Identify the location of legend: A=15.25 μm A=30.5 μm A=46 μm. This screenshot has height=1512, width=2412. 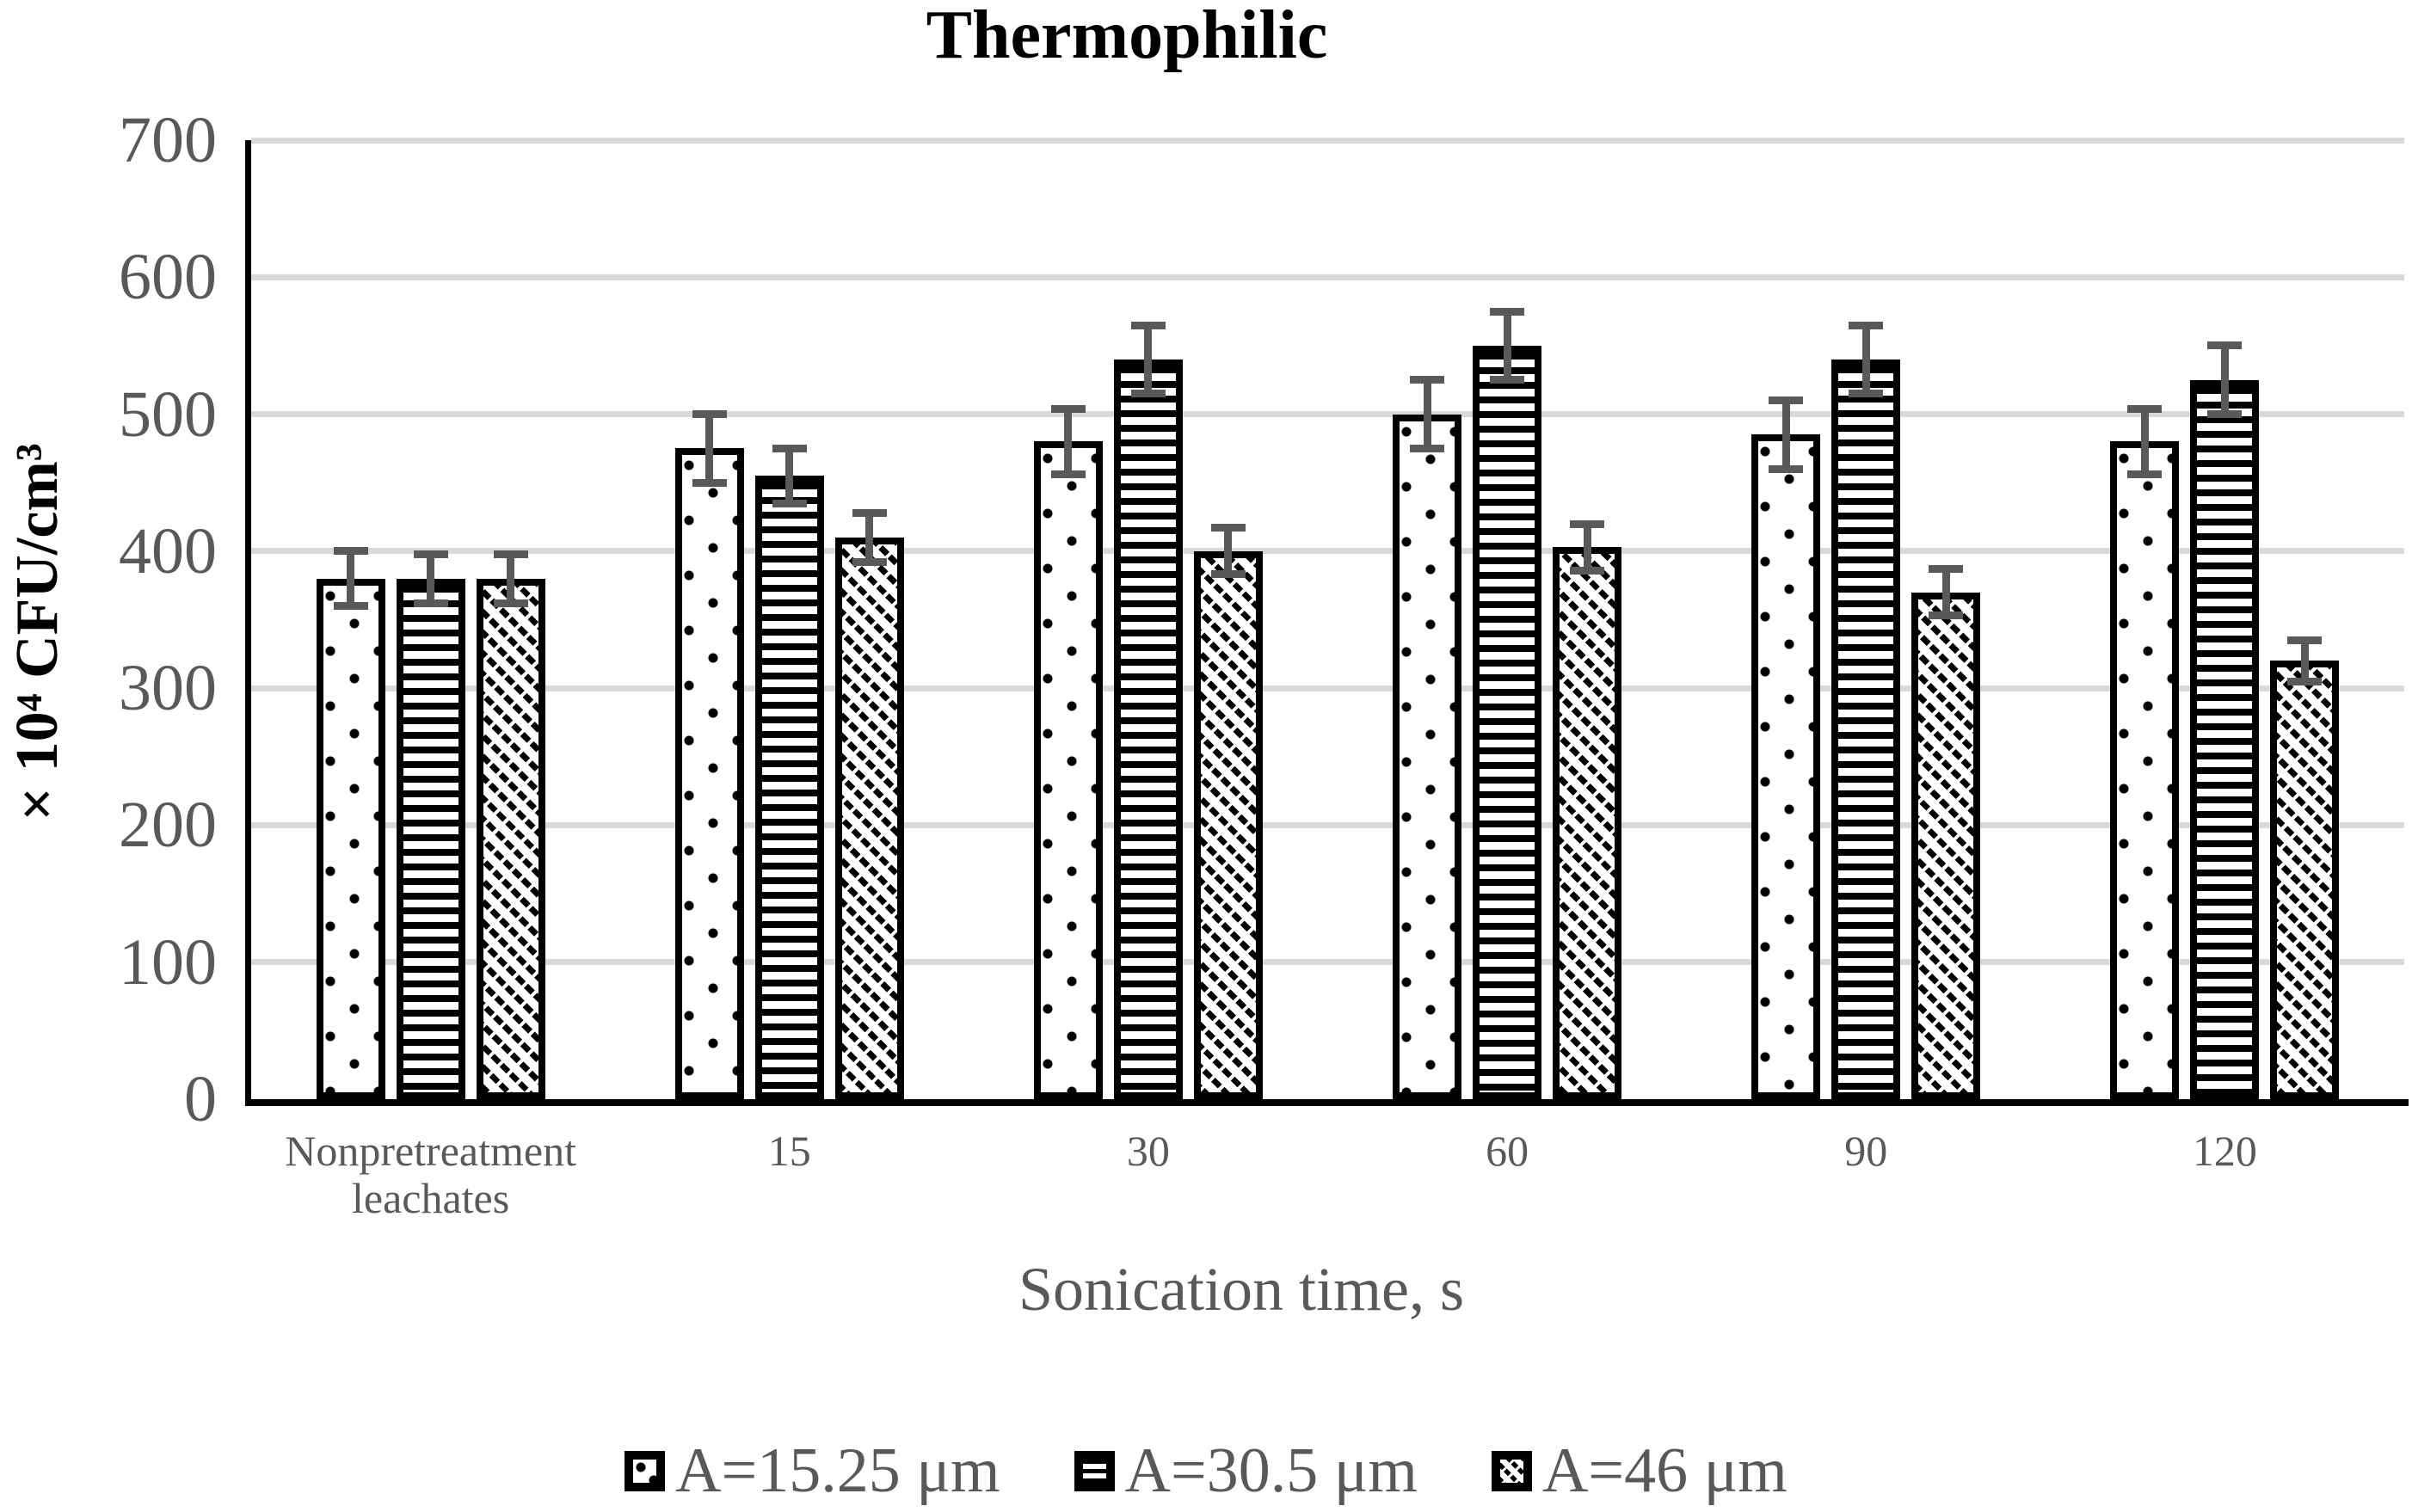
(1206, 1472).